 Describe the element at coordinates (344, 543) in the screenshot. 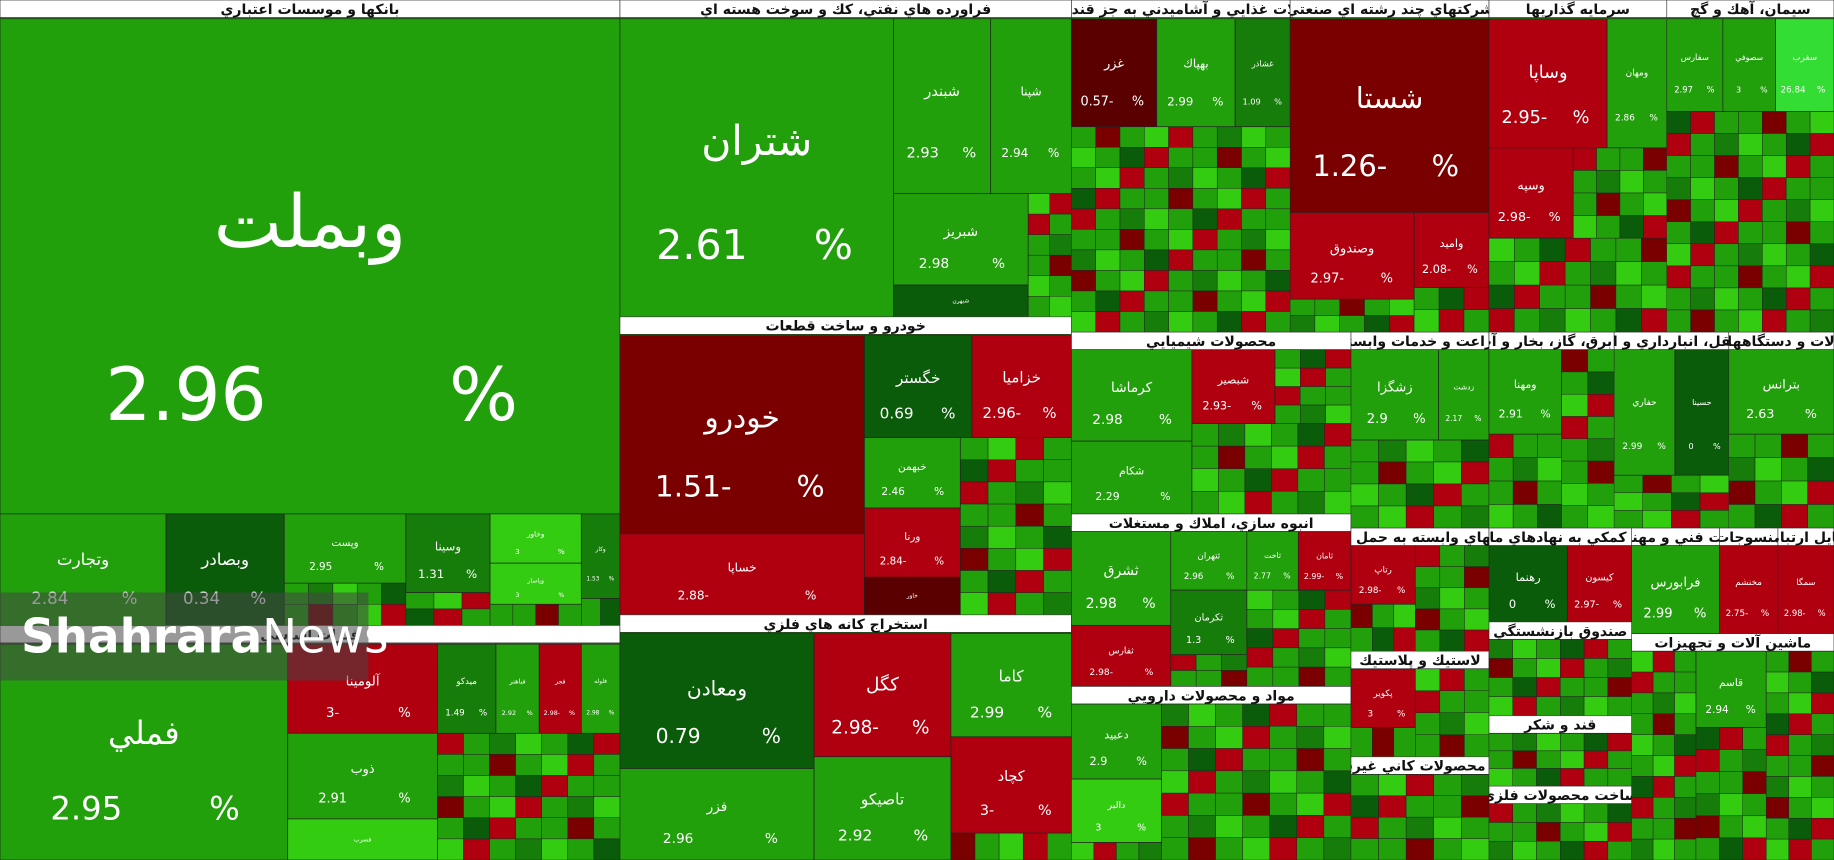

I see `tile-name: وپست` at that location.